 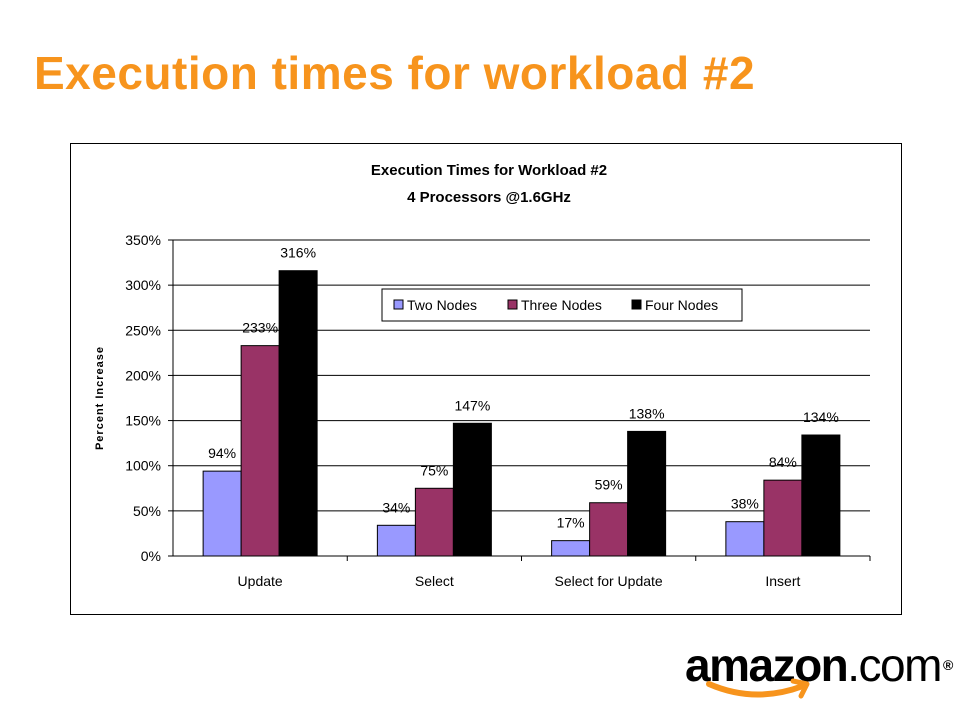 I want to click on y-tick-label: 100%, so click(x=143, y=466).